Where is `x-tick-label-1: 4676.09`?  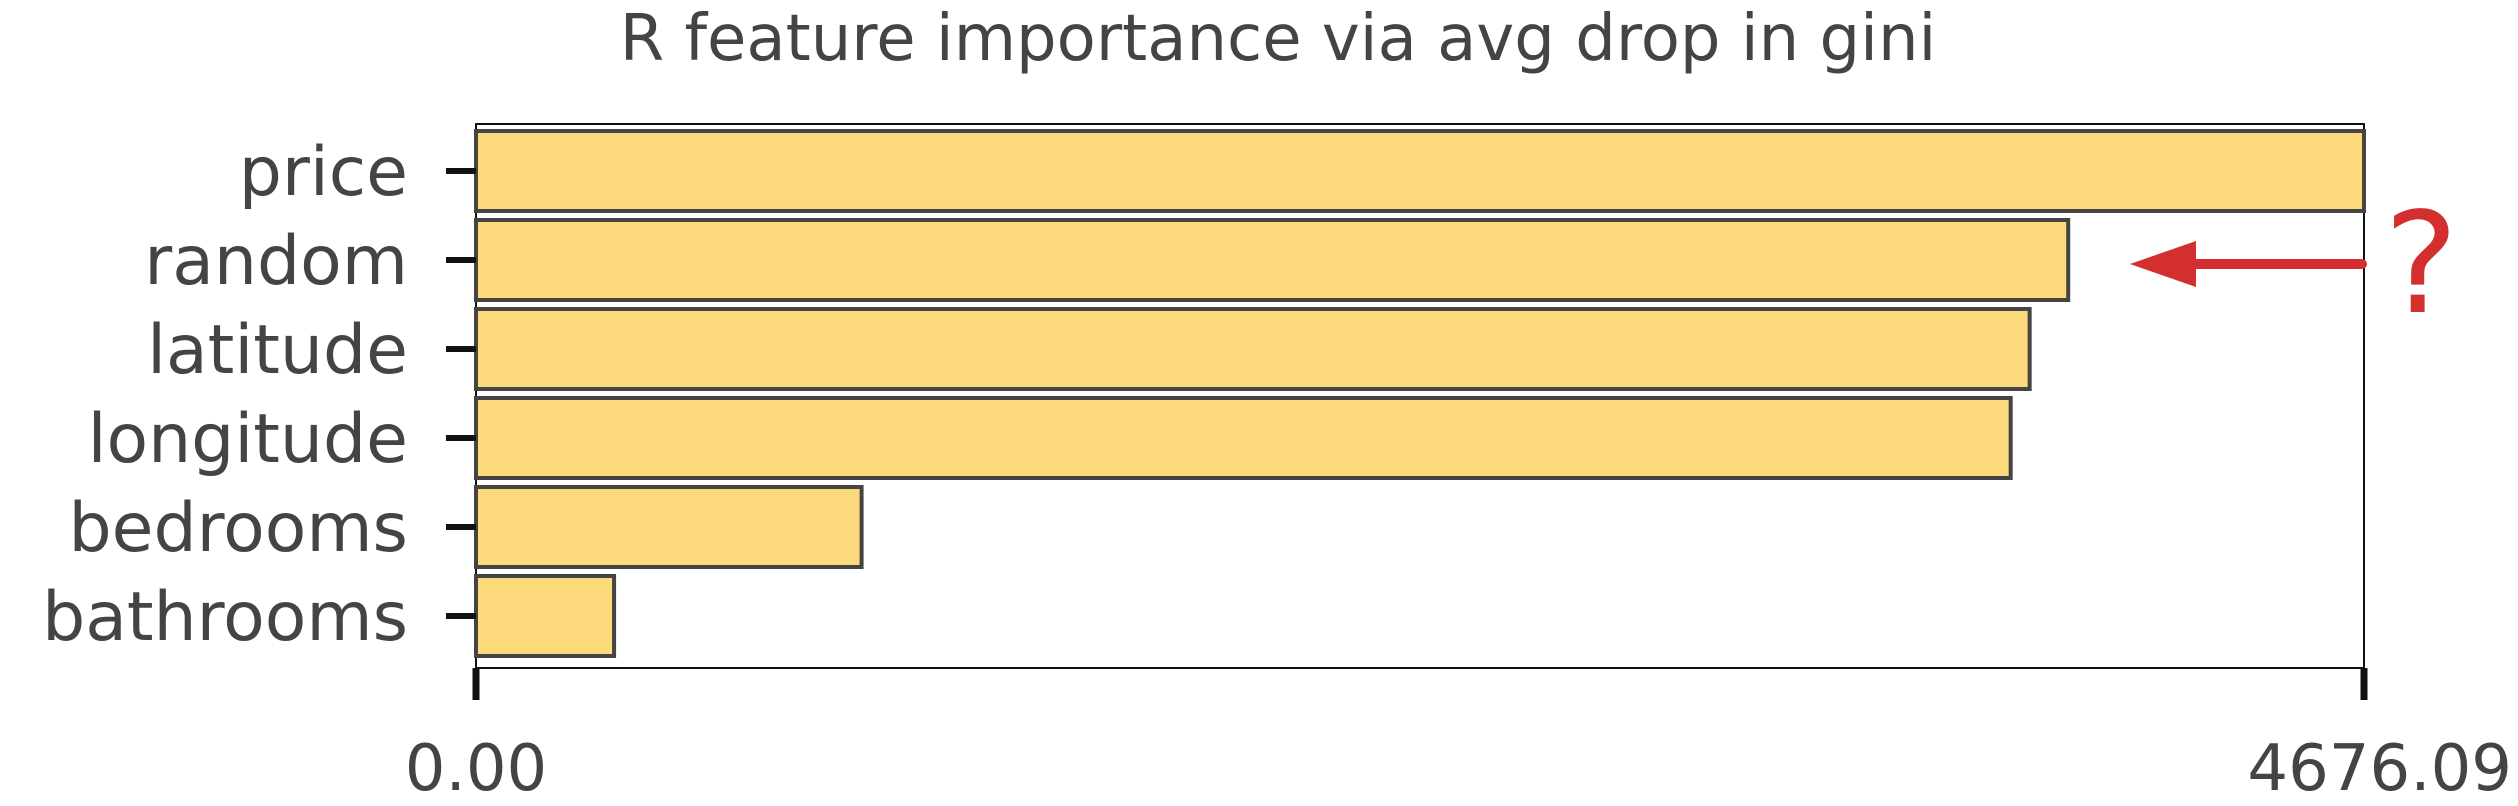
x-tick-label-1: 4676.09 is located at coordinates (2379, 769).